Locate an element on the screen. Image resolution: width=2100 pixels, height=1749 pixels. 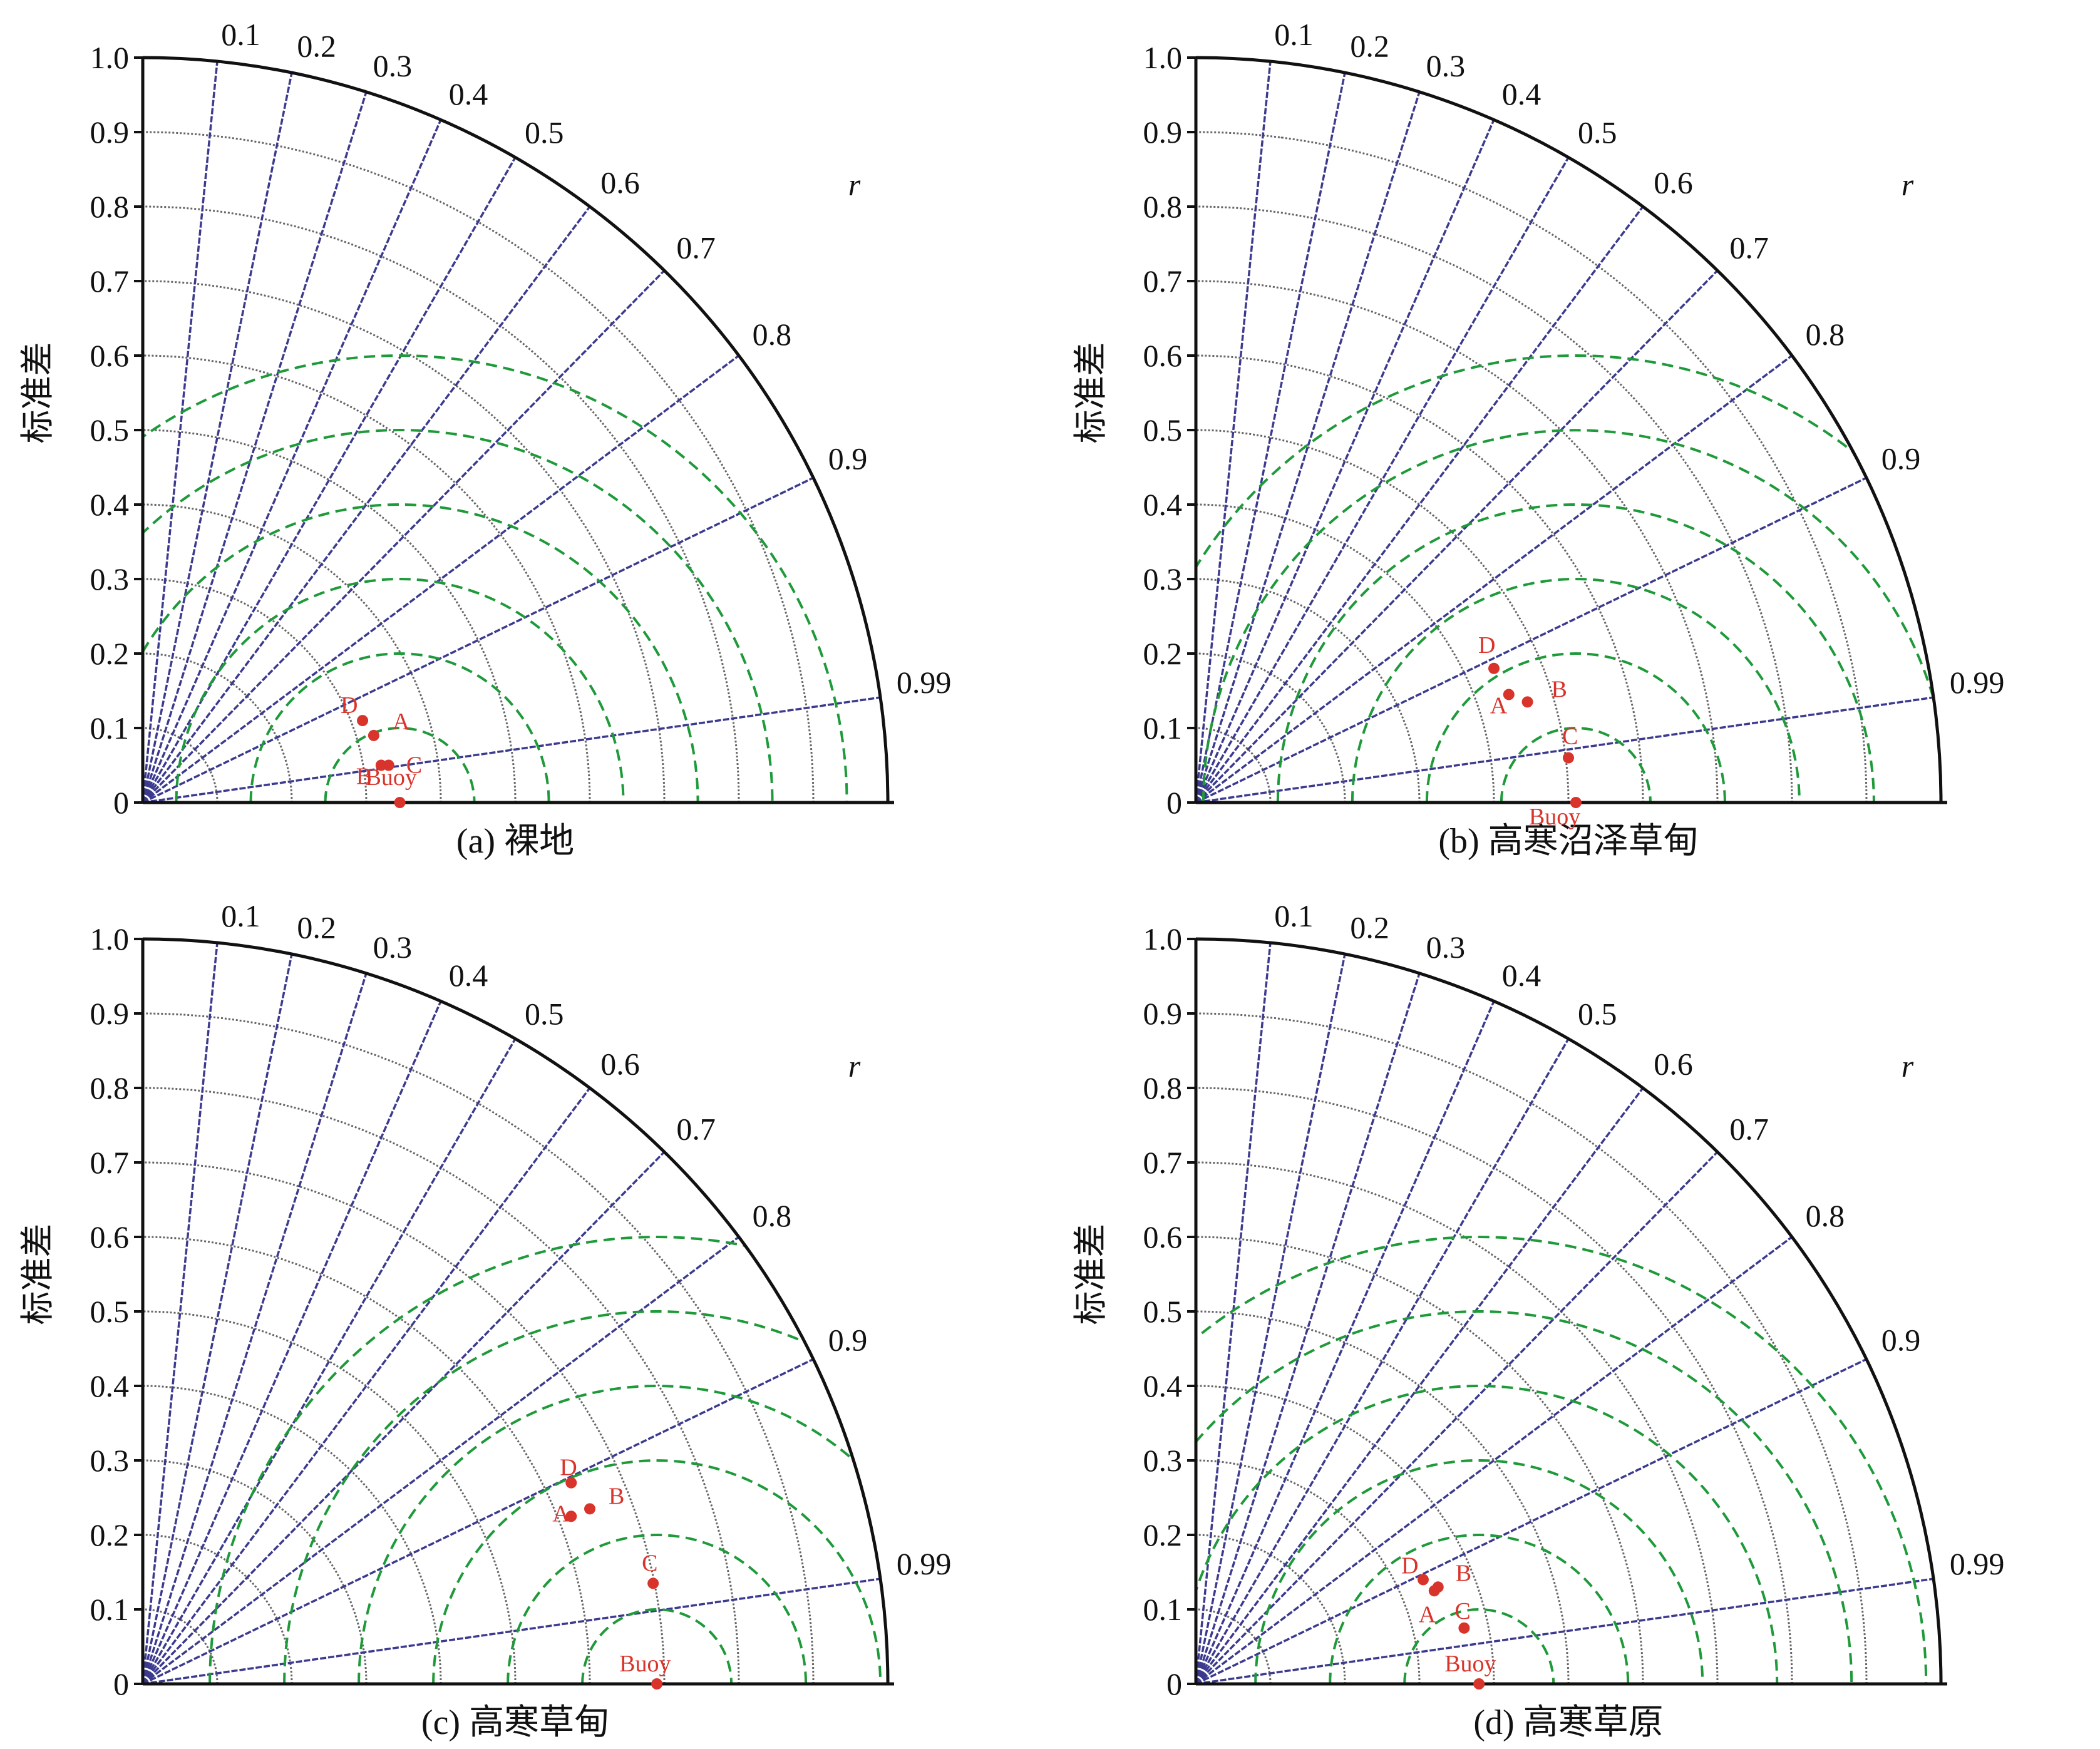
y-tick-label: 0.3 is located at coordinates (110, 1461).